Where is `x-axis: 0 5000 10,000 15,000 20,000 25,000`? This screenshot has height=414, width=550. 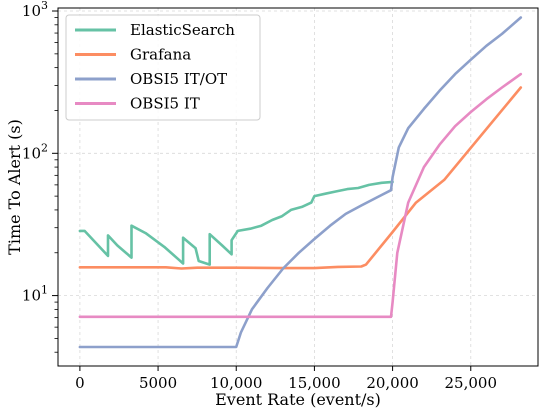
x-axis: 0 5000 10,000 15,000 20,000 25,000 is located at coordinates (286, 379).